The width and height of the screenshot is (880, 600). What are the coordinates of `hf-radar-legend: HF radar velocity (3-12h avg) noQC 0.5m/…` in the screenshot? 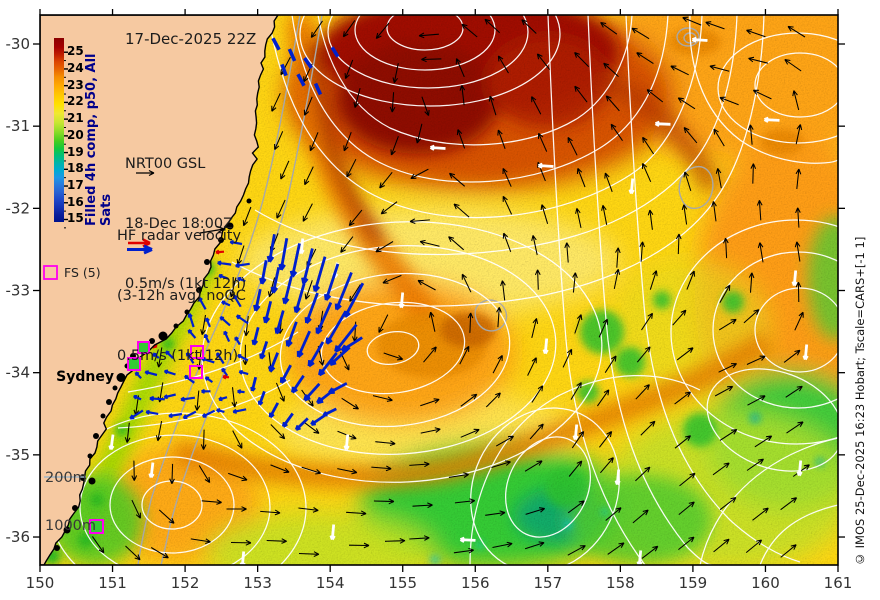 It's located at (181, 286).